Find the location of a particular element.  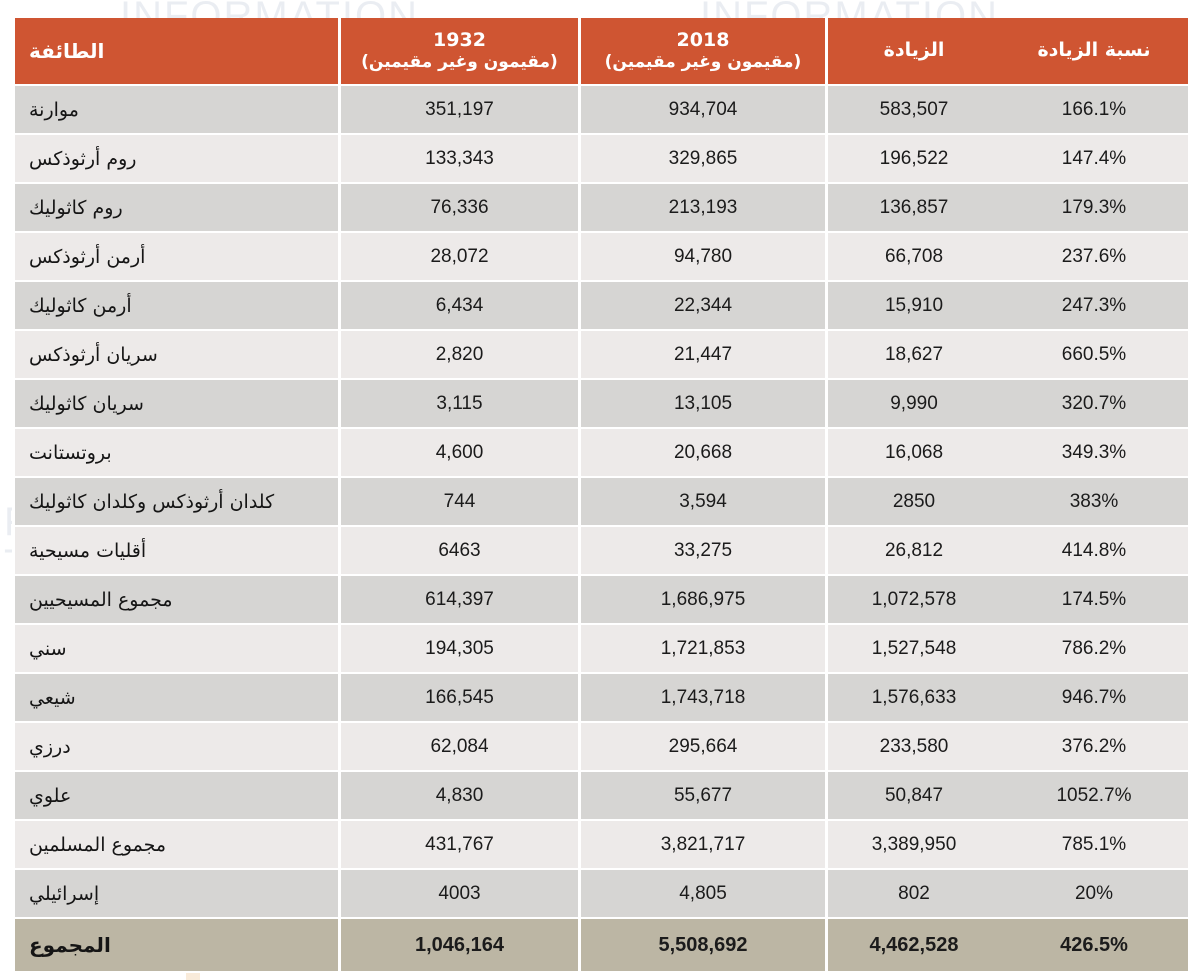

cell-percent-increase: 785.1% is located at coordinates (1094, 845).